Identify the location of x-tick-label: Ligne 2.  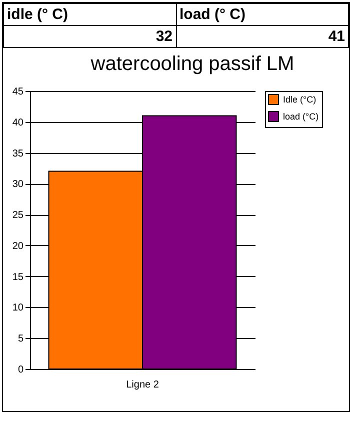
(143, 385).